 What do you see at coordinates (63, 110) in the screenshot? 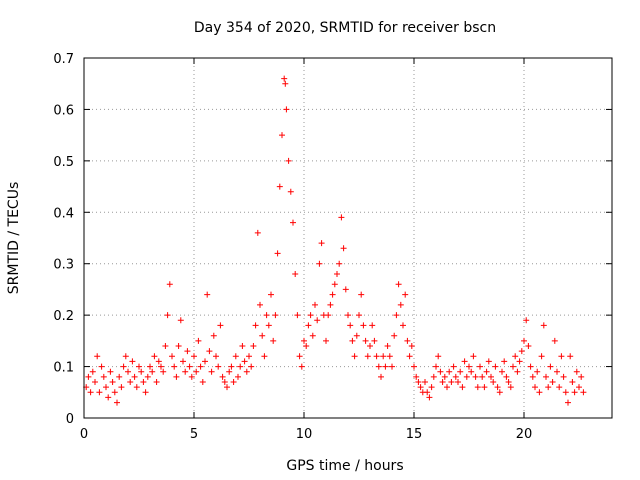
I see `y-tick-label: 0.6` at bounding box center [63, 110].